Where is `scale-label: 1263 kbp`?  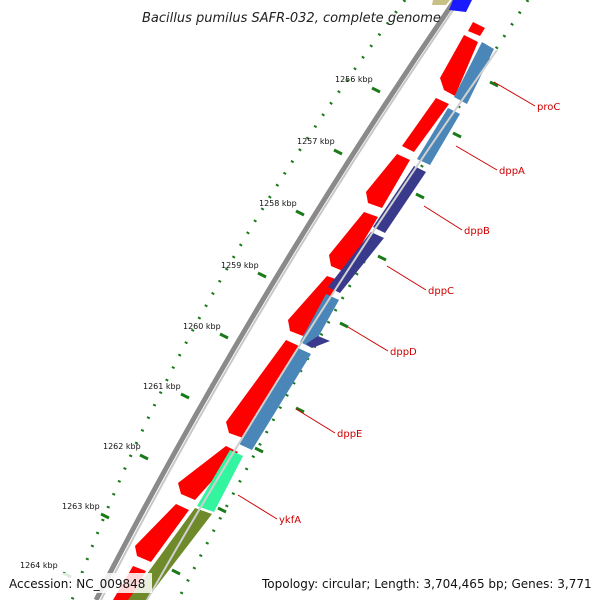
scale-label: 1263 kbp is located at coordinates (81, 506).